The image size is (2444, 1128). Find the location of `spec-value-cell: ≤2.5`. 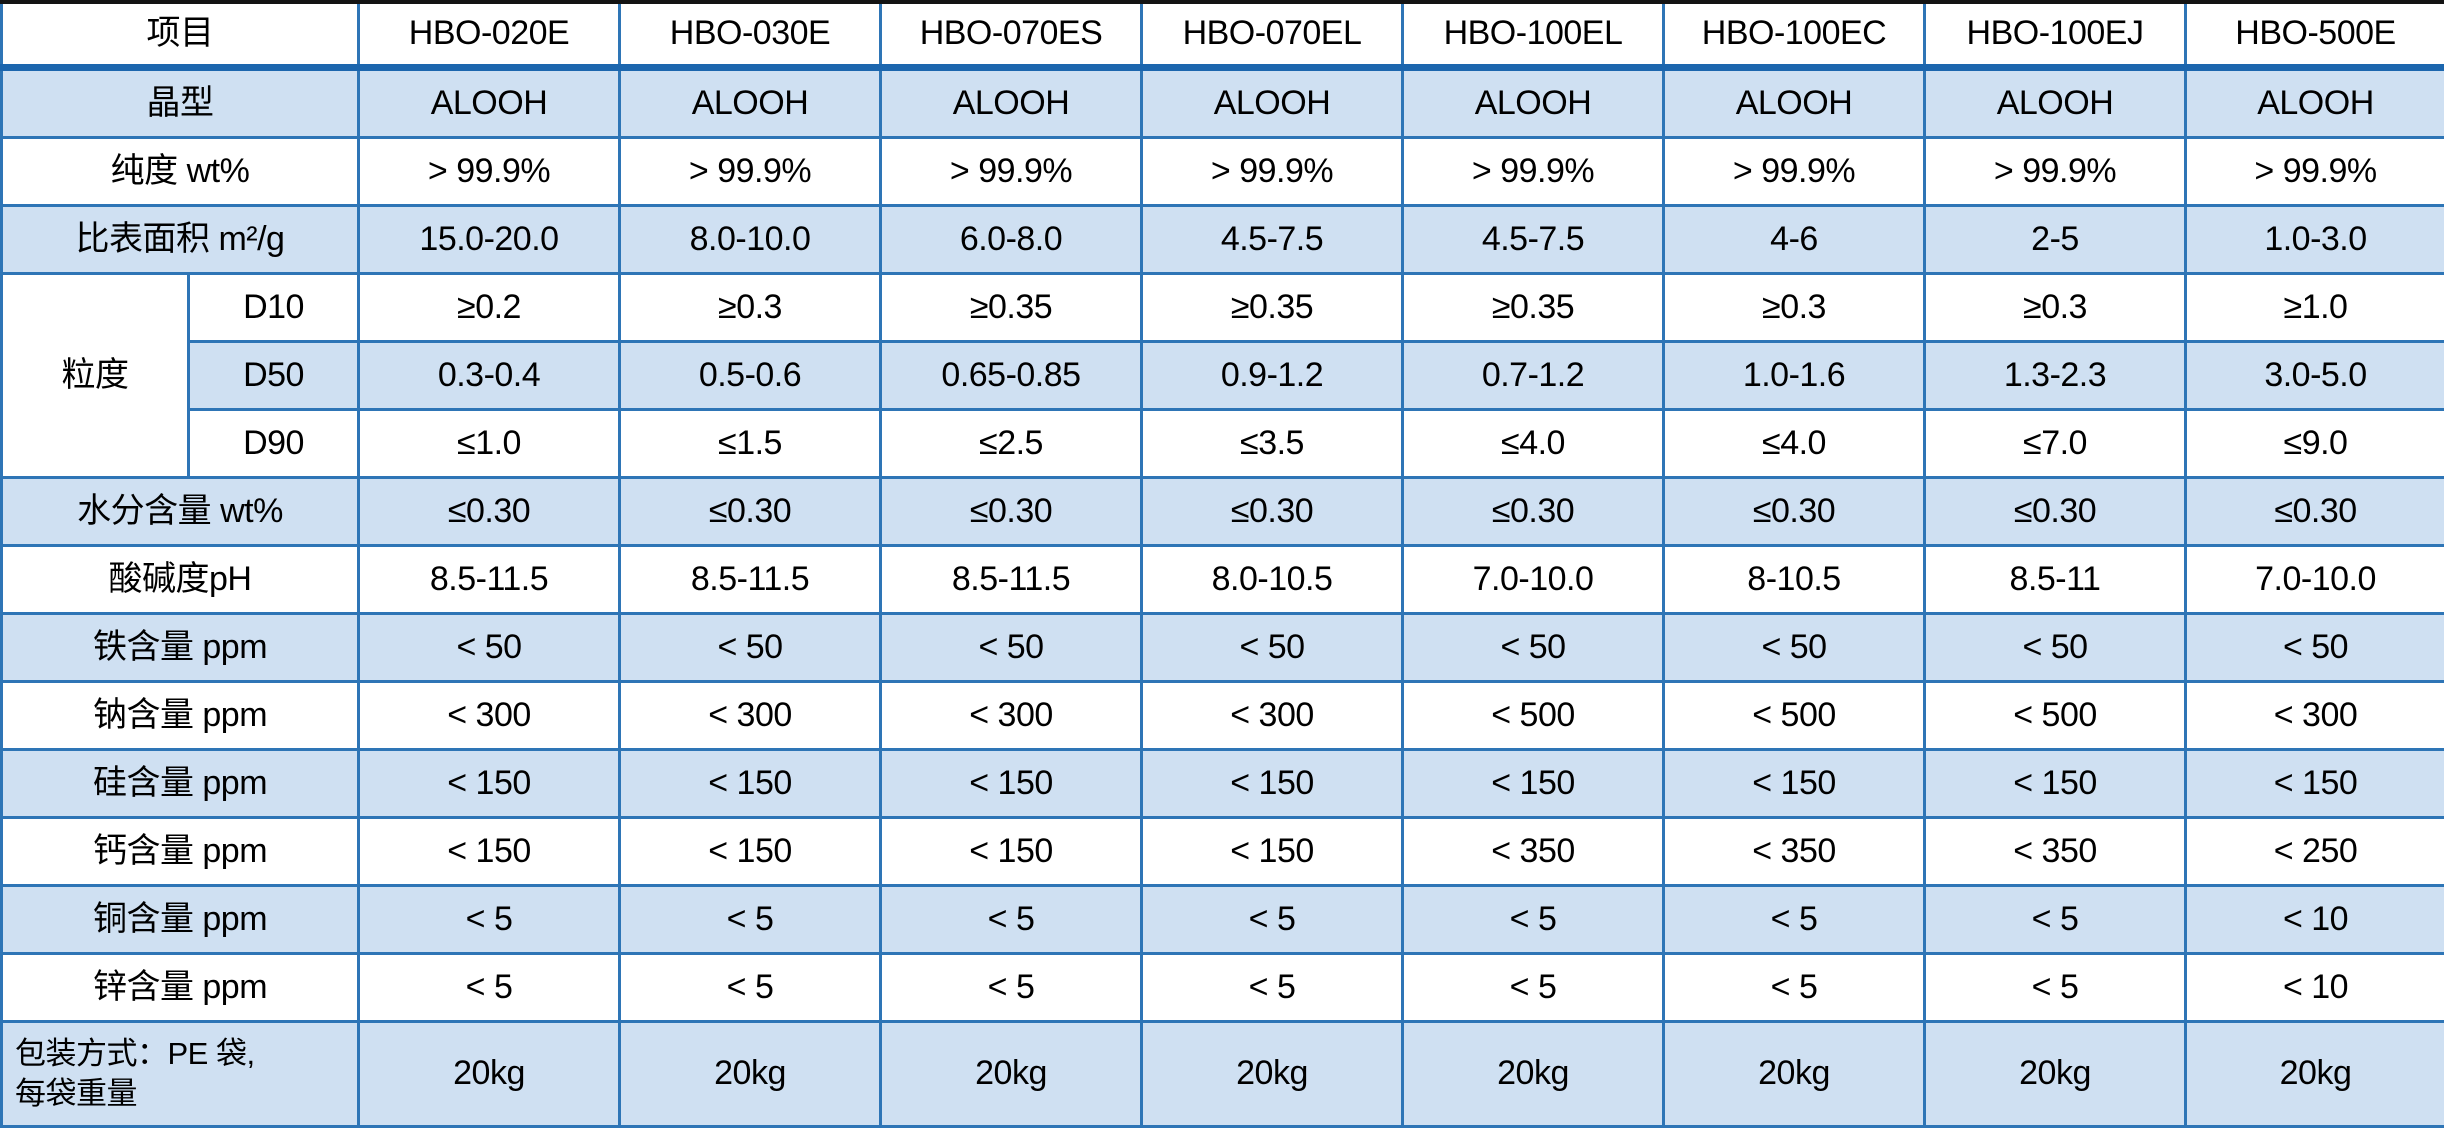

spec-value-cell: ≤2.5 is located at coordinates (1011, 444).